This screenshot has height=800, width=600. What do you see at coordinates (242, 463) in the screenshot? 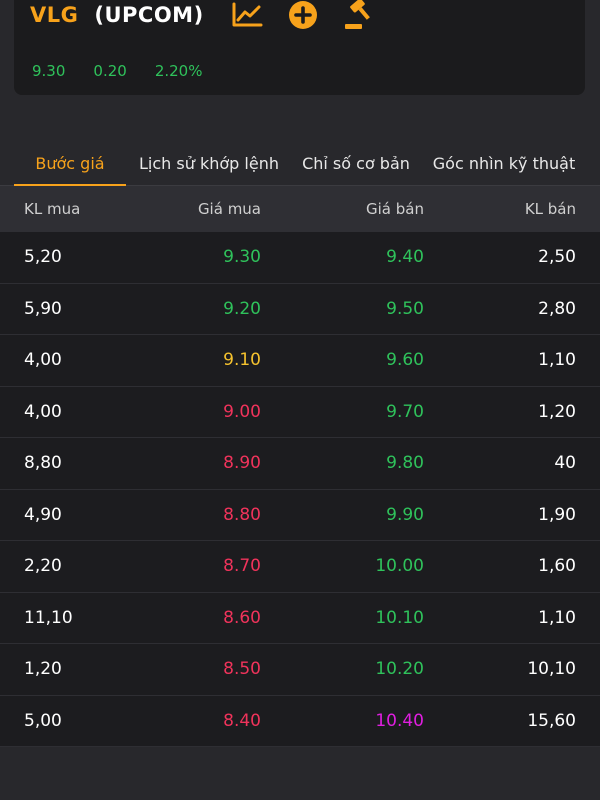
I see `buy-price: 8.90` at bounding box center [242, 463].